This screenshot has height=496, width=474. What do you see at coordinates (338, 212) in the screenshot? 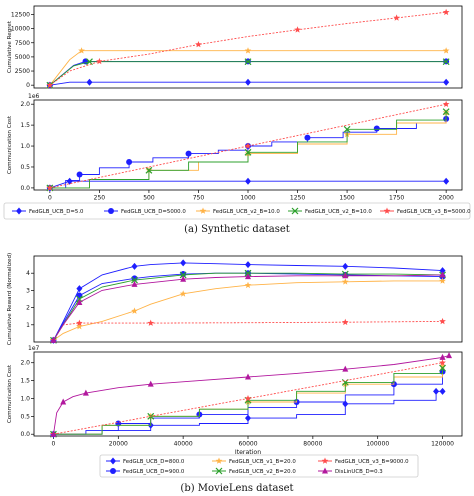
I see `legend-label: FedGLB_UCB_v2_B=10.0` at bounding box center [338, 212].